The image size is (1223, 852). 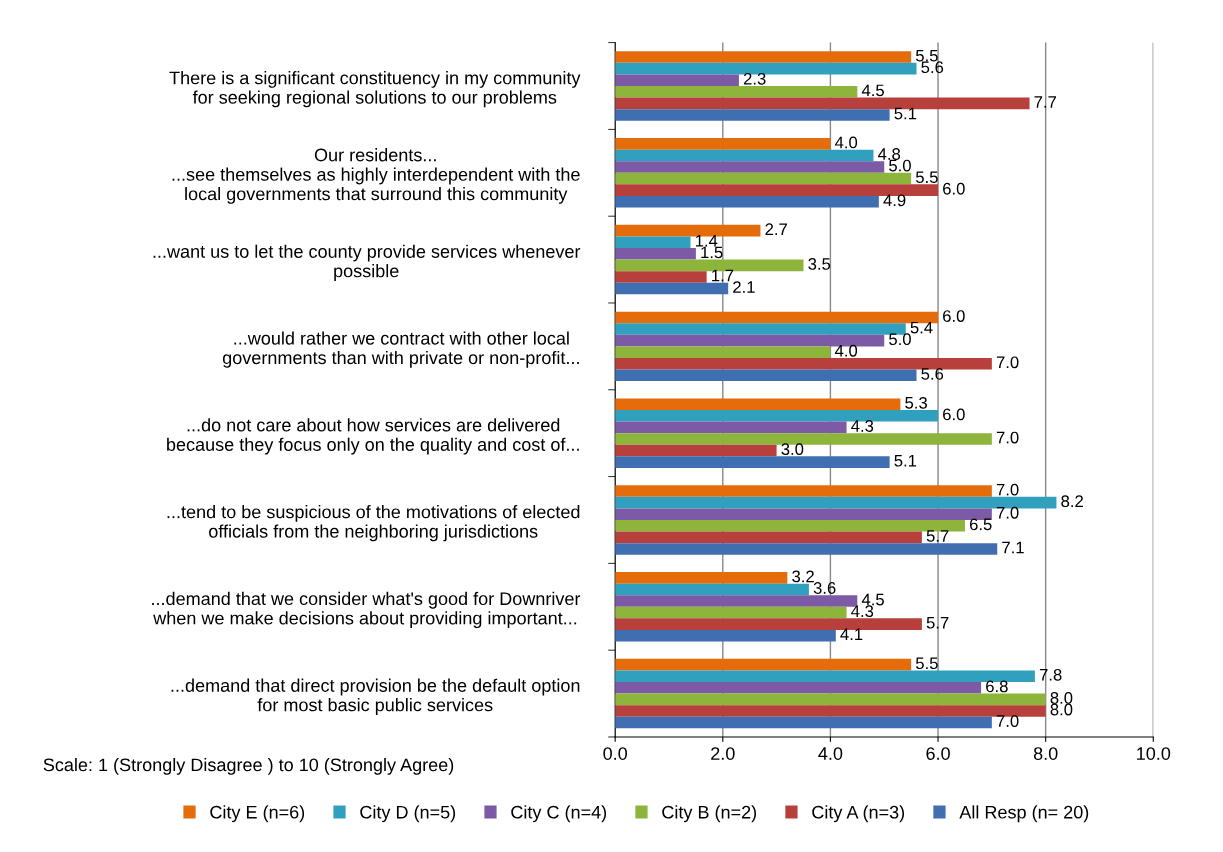 What do you see at coordinates (824, 588) in the screenshot?
I see `data-label: 3.6` at bounding box center [824, 588].